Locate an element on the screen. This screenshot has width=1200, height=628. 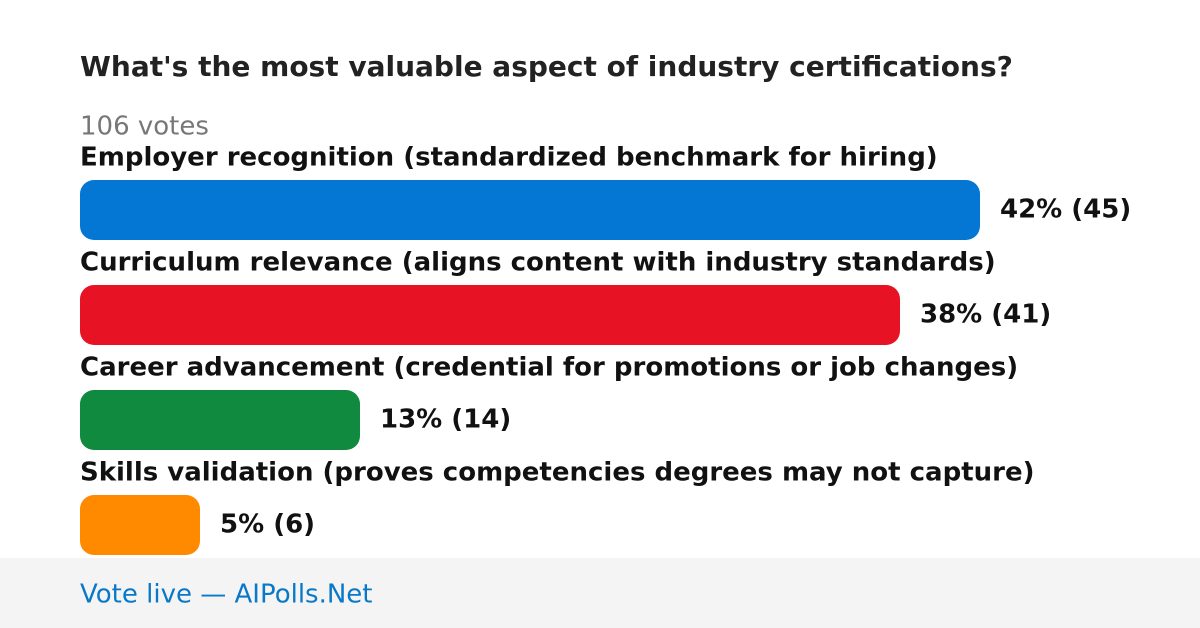
value-label: 5% (6) is located at coordinates (267, 525).